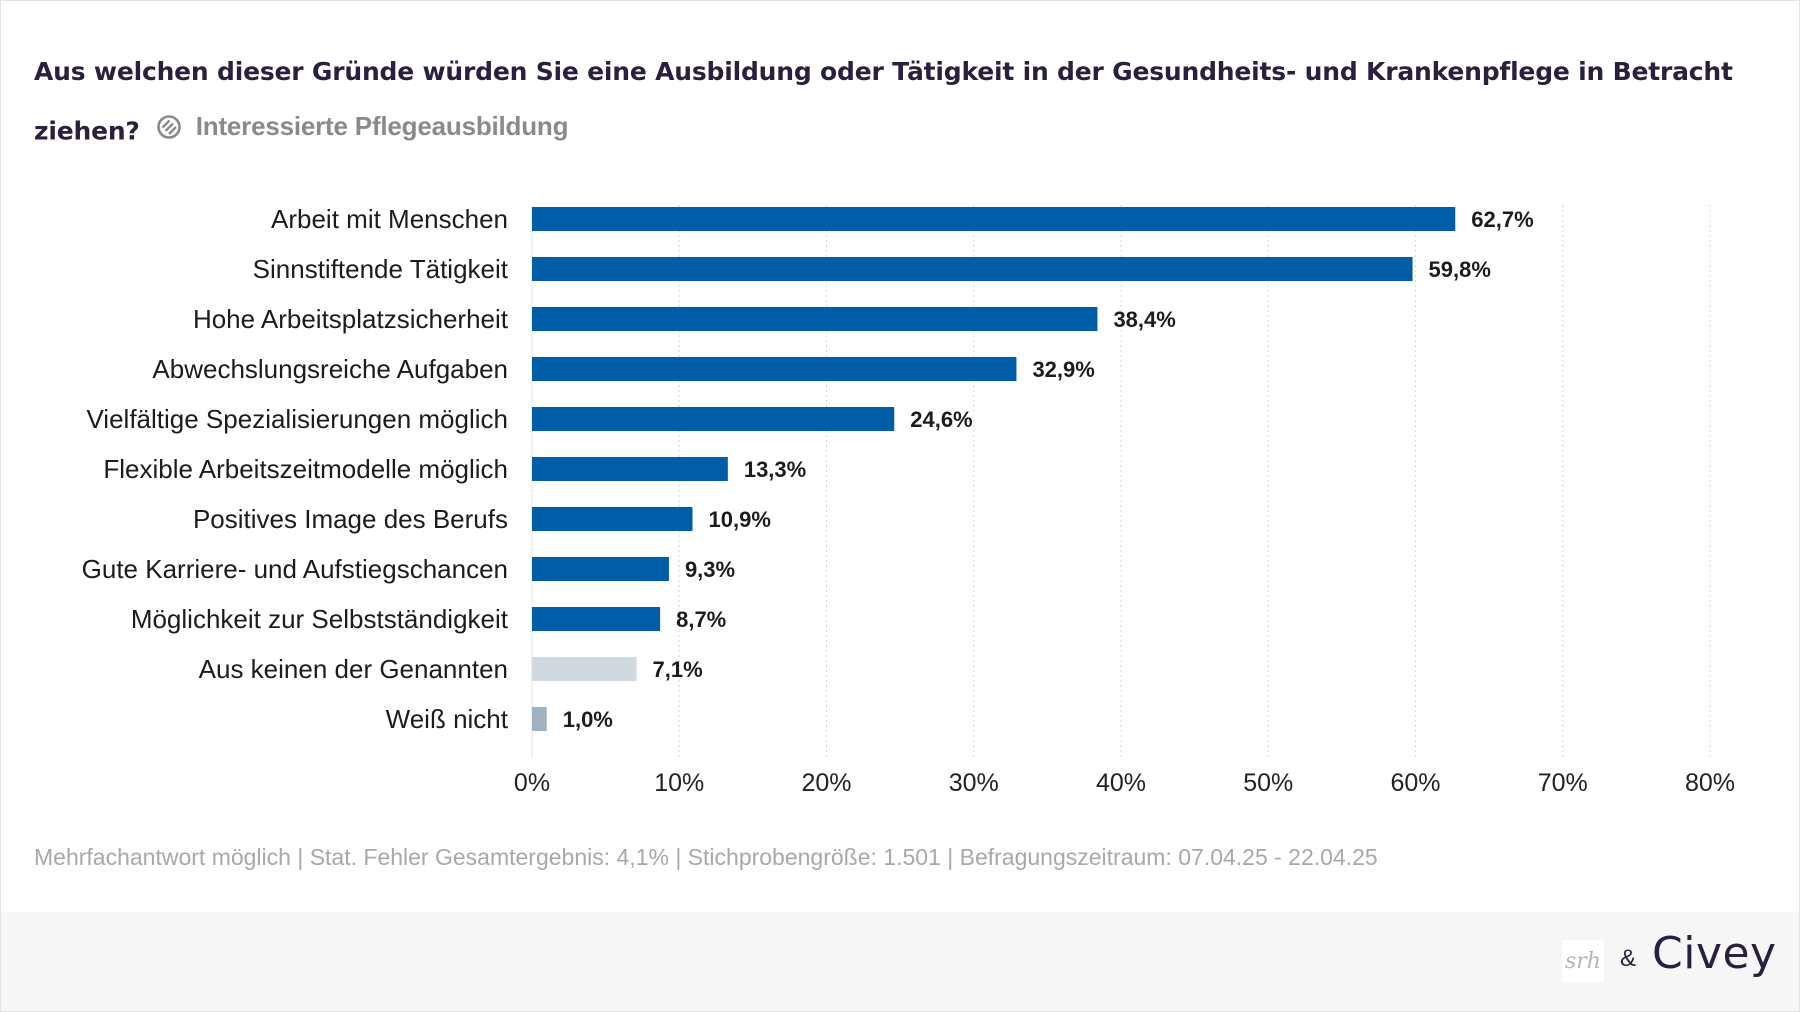 The width and height of the screenshot is (1800, 1012). I want to click on data-label: 13,3%, so click(775, 469).